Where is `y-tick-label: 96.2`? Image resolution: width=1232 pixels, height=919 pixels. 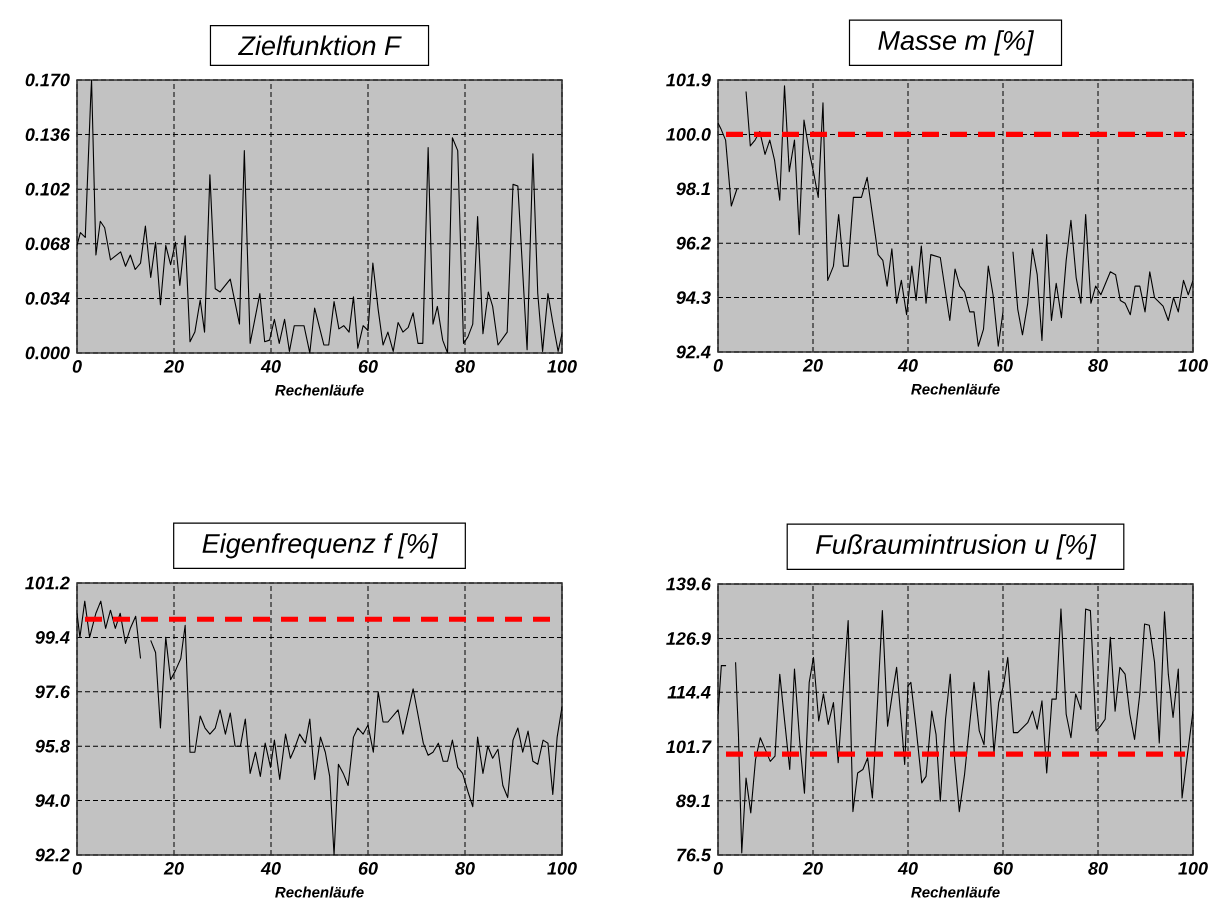 y-tick-label: 96.2 is located at coordinates (693, 243).